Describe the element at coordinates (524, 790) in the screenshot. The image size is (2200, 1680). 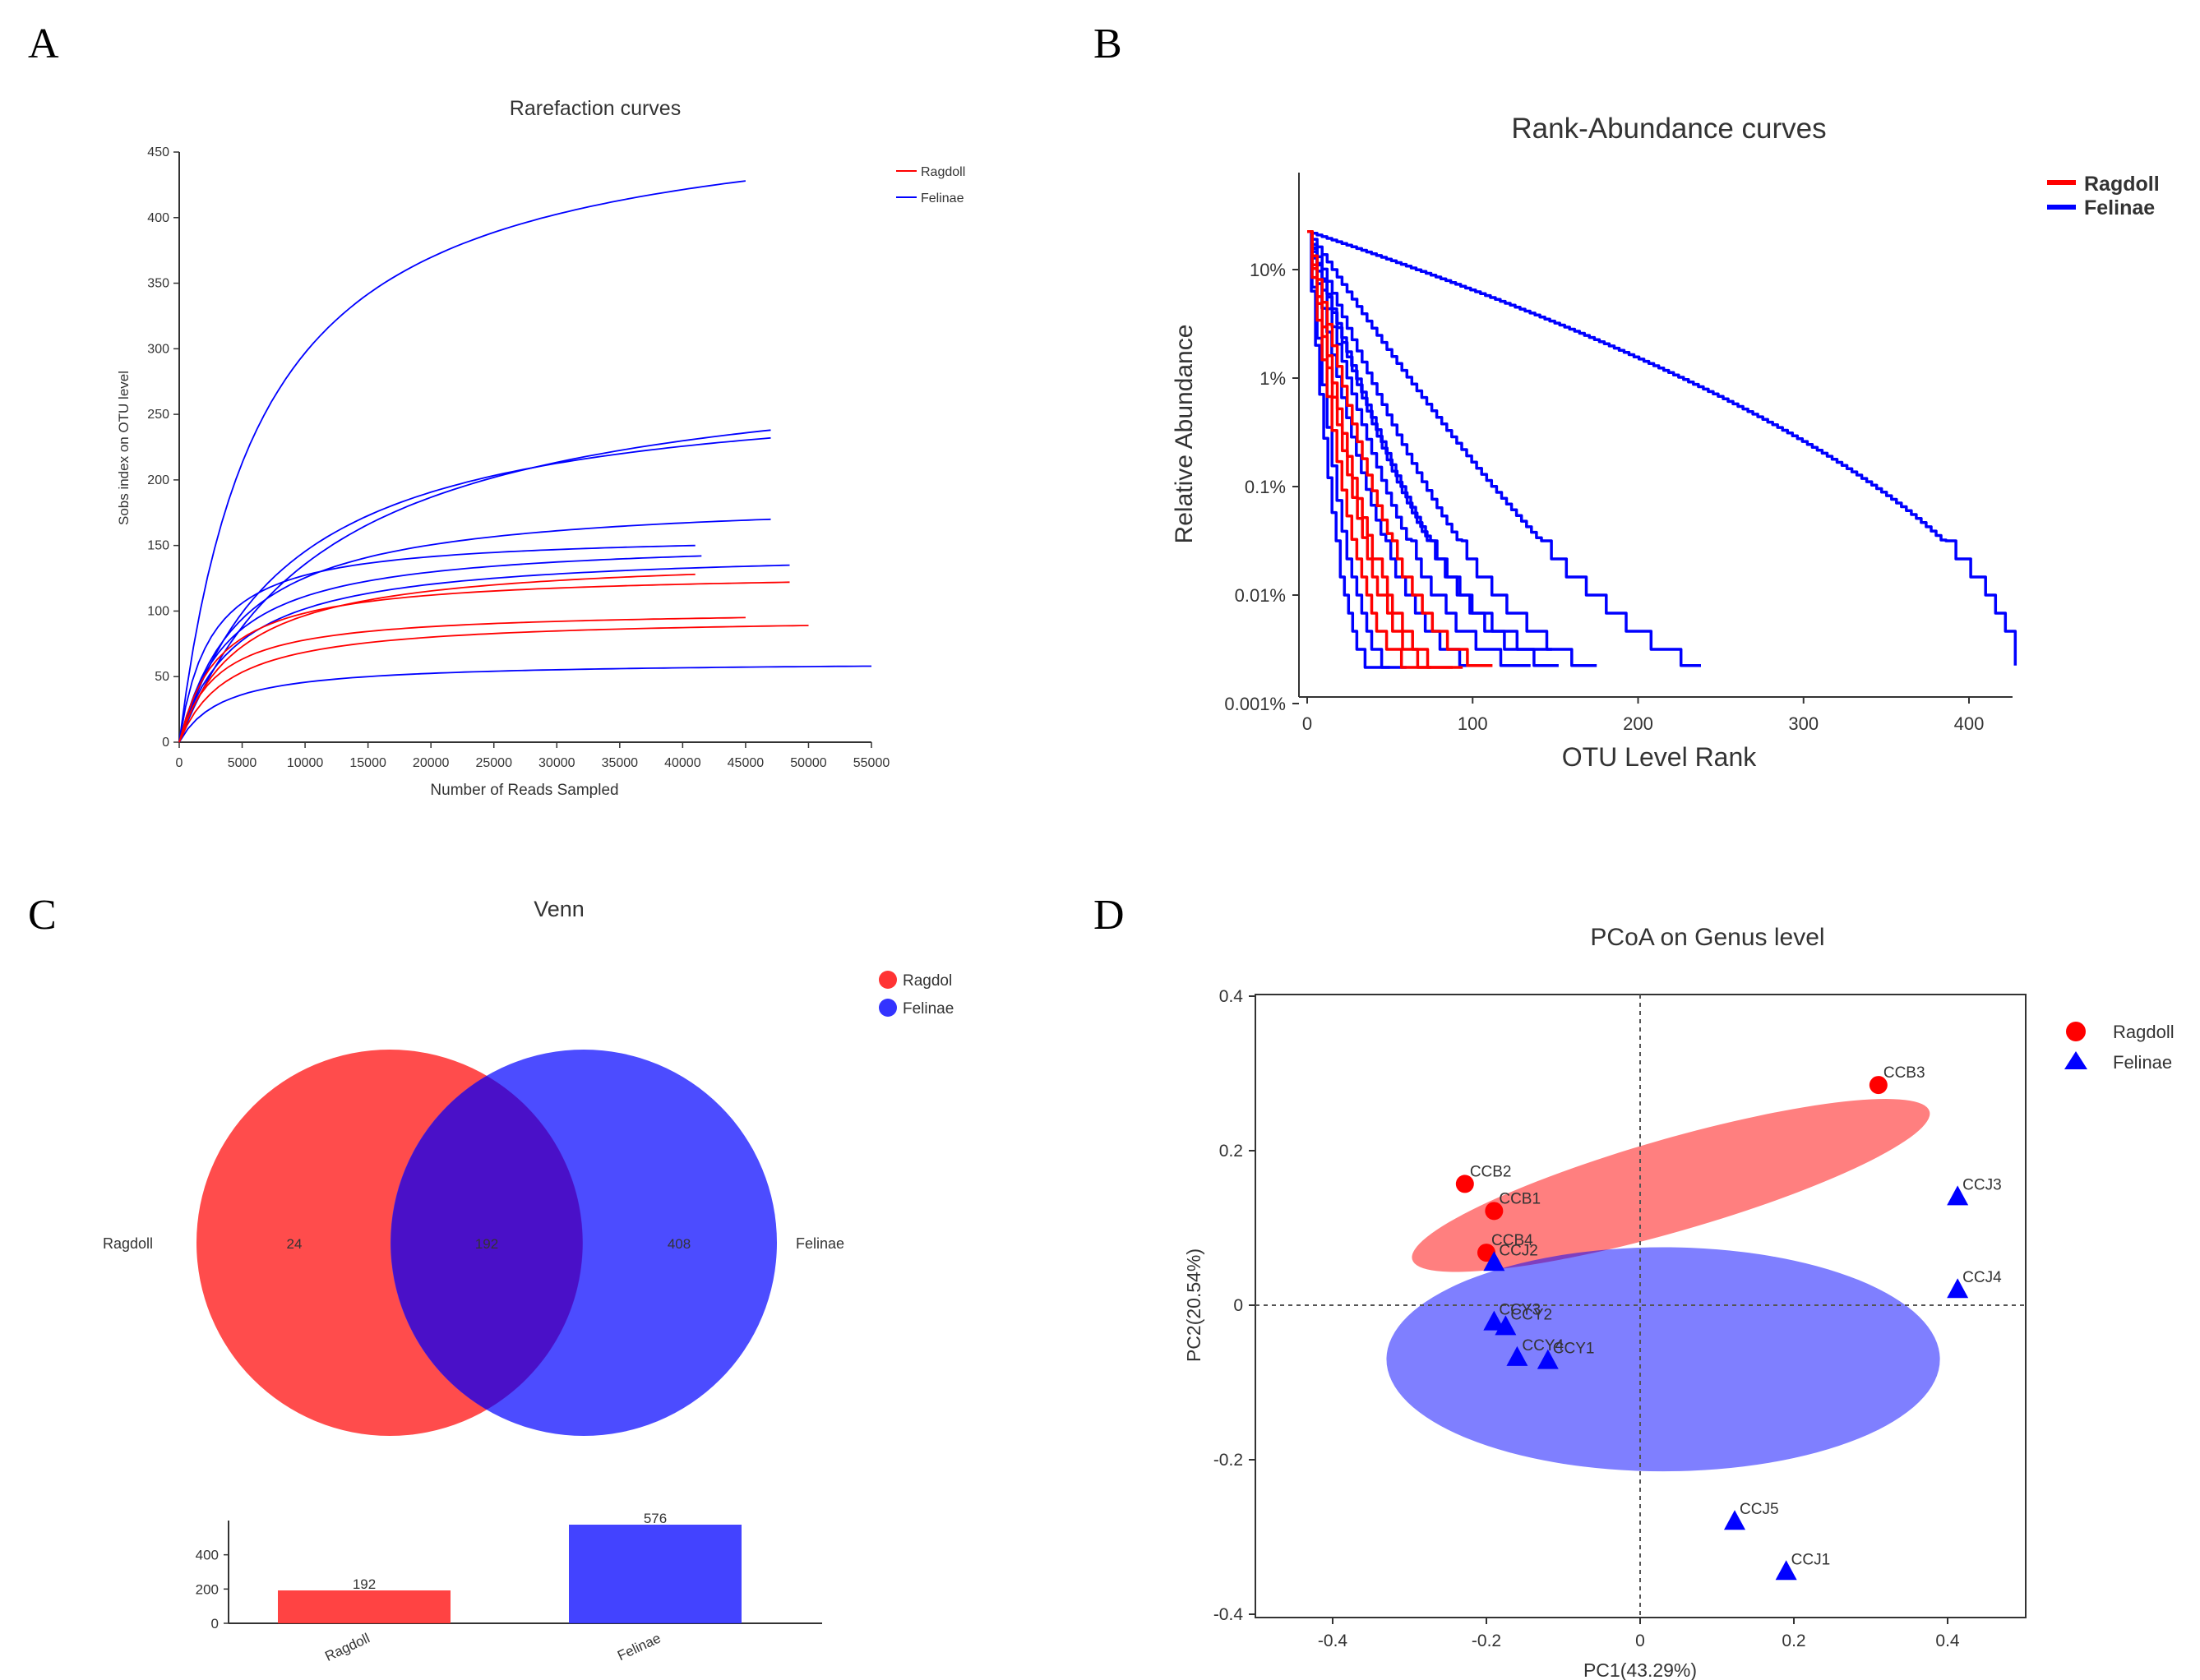
I see `rarefaction-x-label: Number of Reads Sampled` at that location.